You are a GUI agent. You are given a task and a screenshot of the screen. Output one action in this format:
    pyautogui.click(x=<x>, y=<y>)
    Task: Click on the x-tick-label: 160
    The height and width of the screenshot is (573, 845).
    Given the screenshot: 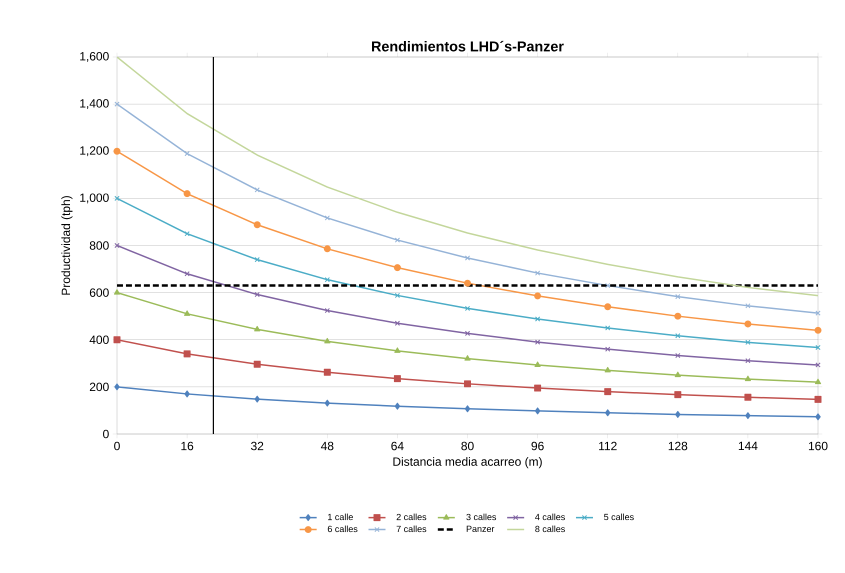 What is the action you would take?
    pyautogui.click(x=818, y=446)
    